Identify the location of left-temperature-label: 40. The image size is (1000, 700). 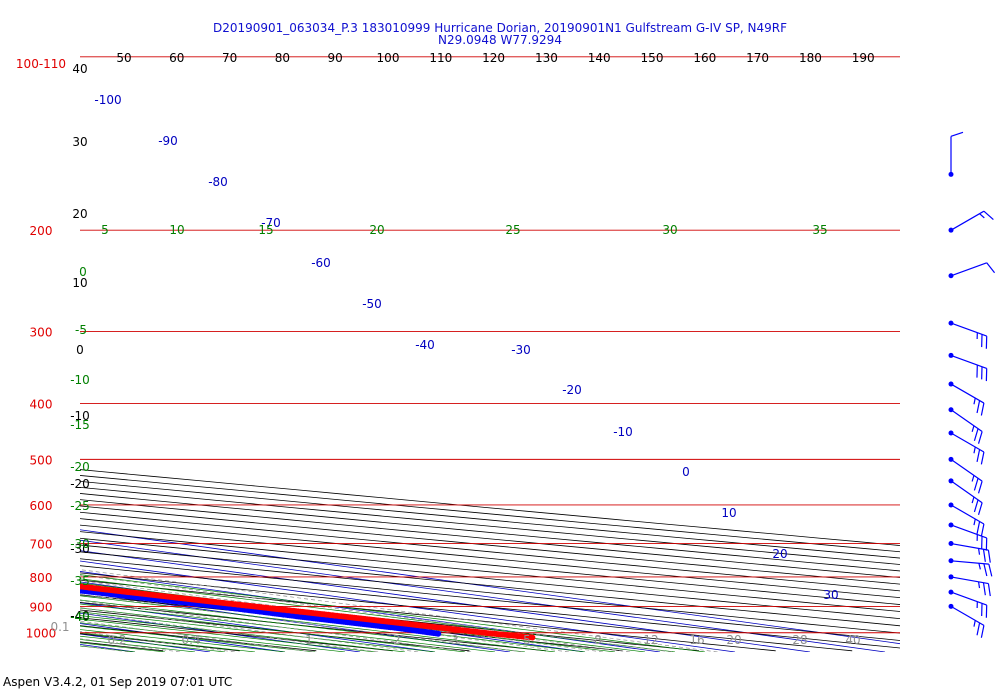
(79, 69).